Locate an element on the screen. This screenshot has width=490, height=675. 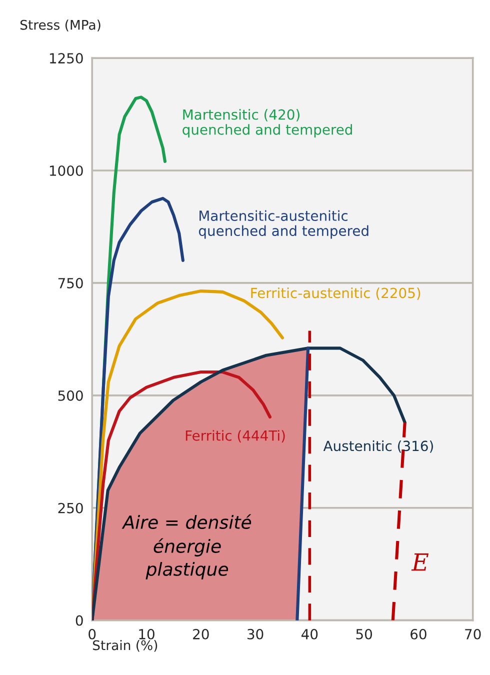
y-tick-label: 250 is located at coordinates (70, 508).